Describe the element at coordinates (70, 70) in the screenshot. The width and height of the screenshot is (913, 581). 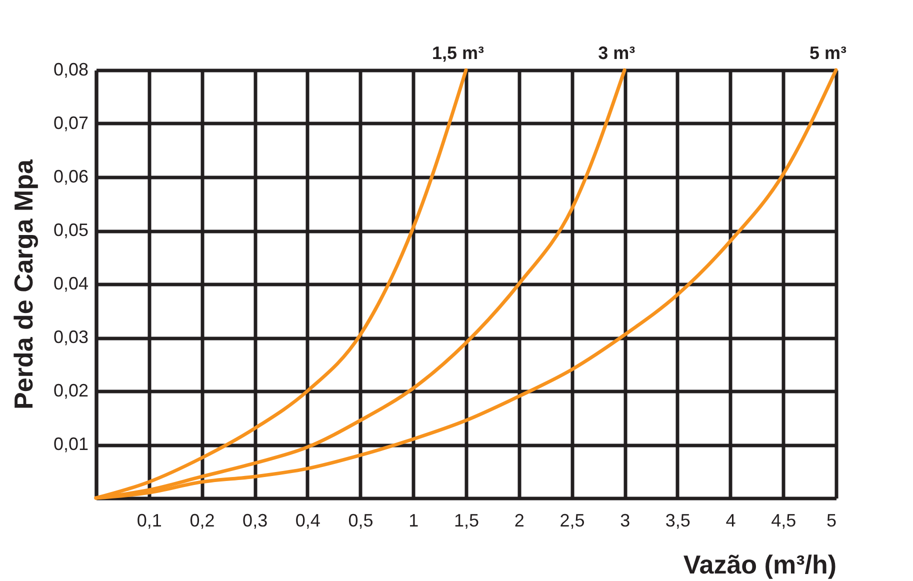
I see `y-tick-label: 0,08` at that location.